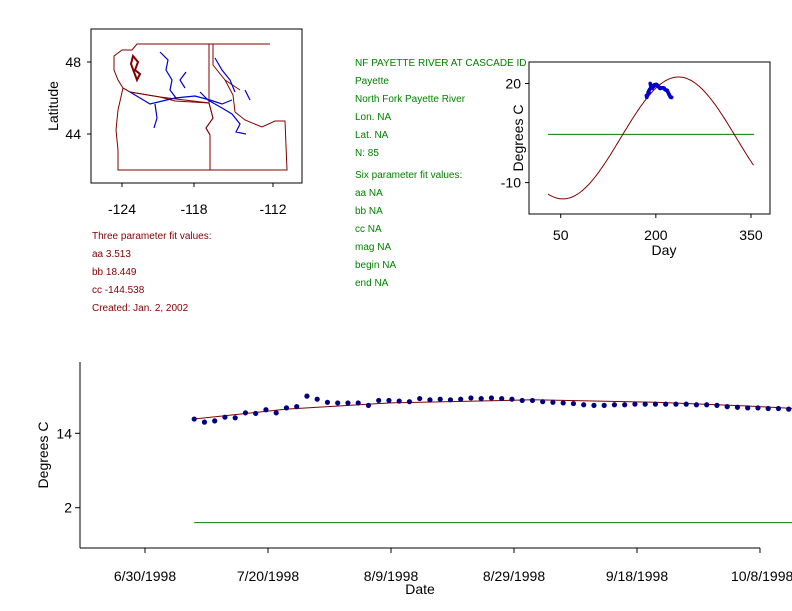 Image resolution: width=792 pixels, height=611 pixels. What do you see at coordinates (441, 63) in the screenshot?
I see `station-title: NF PAYETTE RIVER AT CASCADE ID` at bounding box center [441, 63].